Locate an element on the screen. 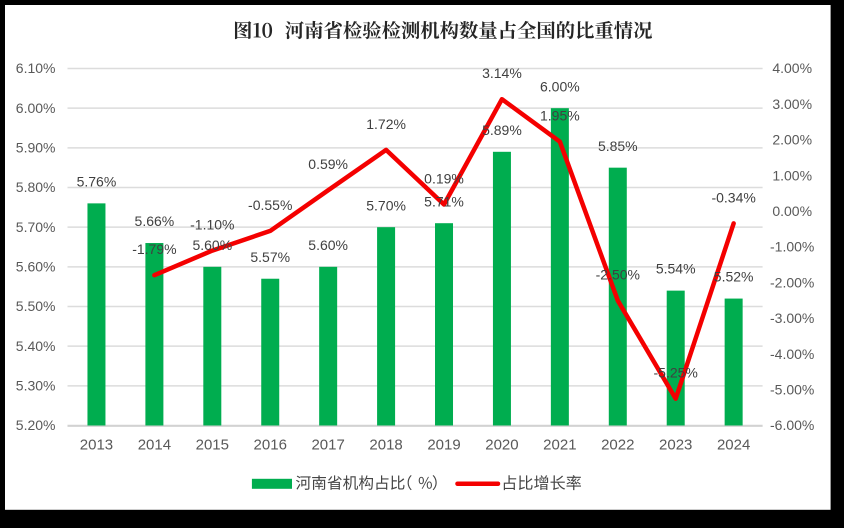 Image resolution: width=844 pixels, height=528 pixels. svg-text: 5.50% is located at coordinates (36, 306).